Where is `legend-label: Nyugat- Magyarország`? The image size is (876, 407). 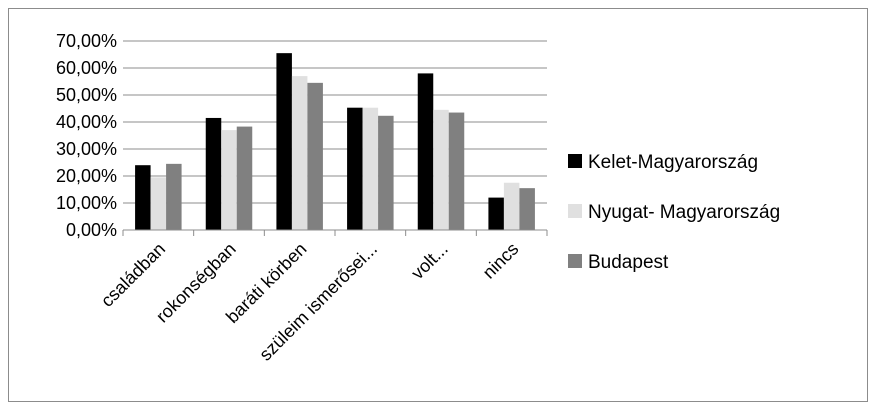
legend-label: Nyugat- Magyarország is located at coordinates (684, 212).